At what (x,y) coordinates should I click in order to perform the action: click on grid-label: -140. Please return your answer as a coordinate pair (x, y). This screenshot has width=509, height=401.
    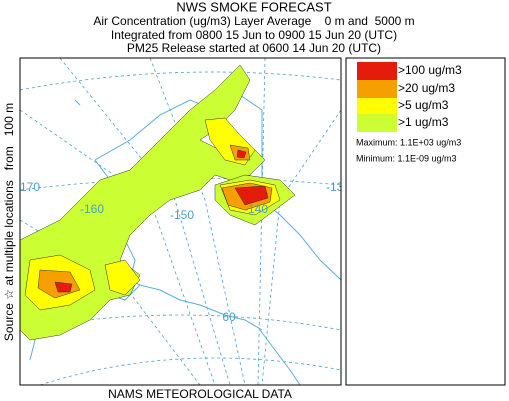
    Looking at the image, I should click on (256, 209).